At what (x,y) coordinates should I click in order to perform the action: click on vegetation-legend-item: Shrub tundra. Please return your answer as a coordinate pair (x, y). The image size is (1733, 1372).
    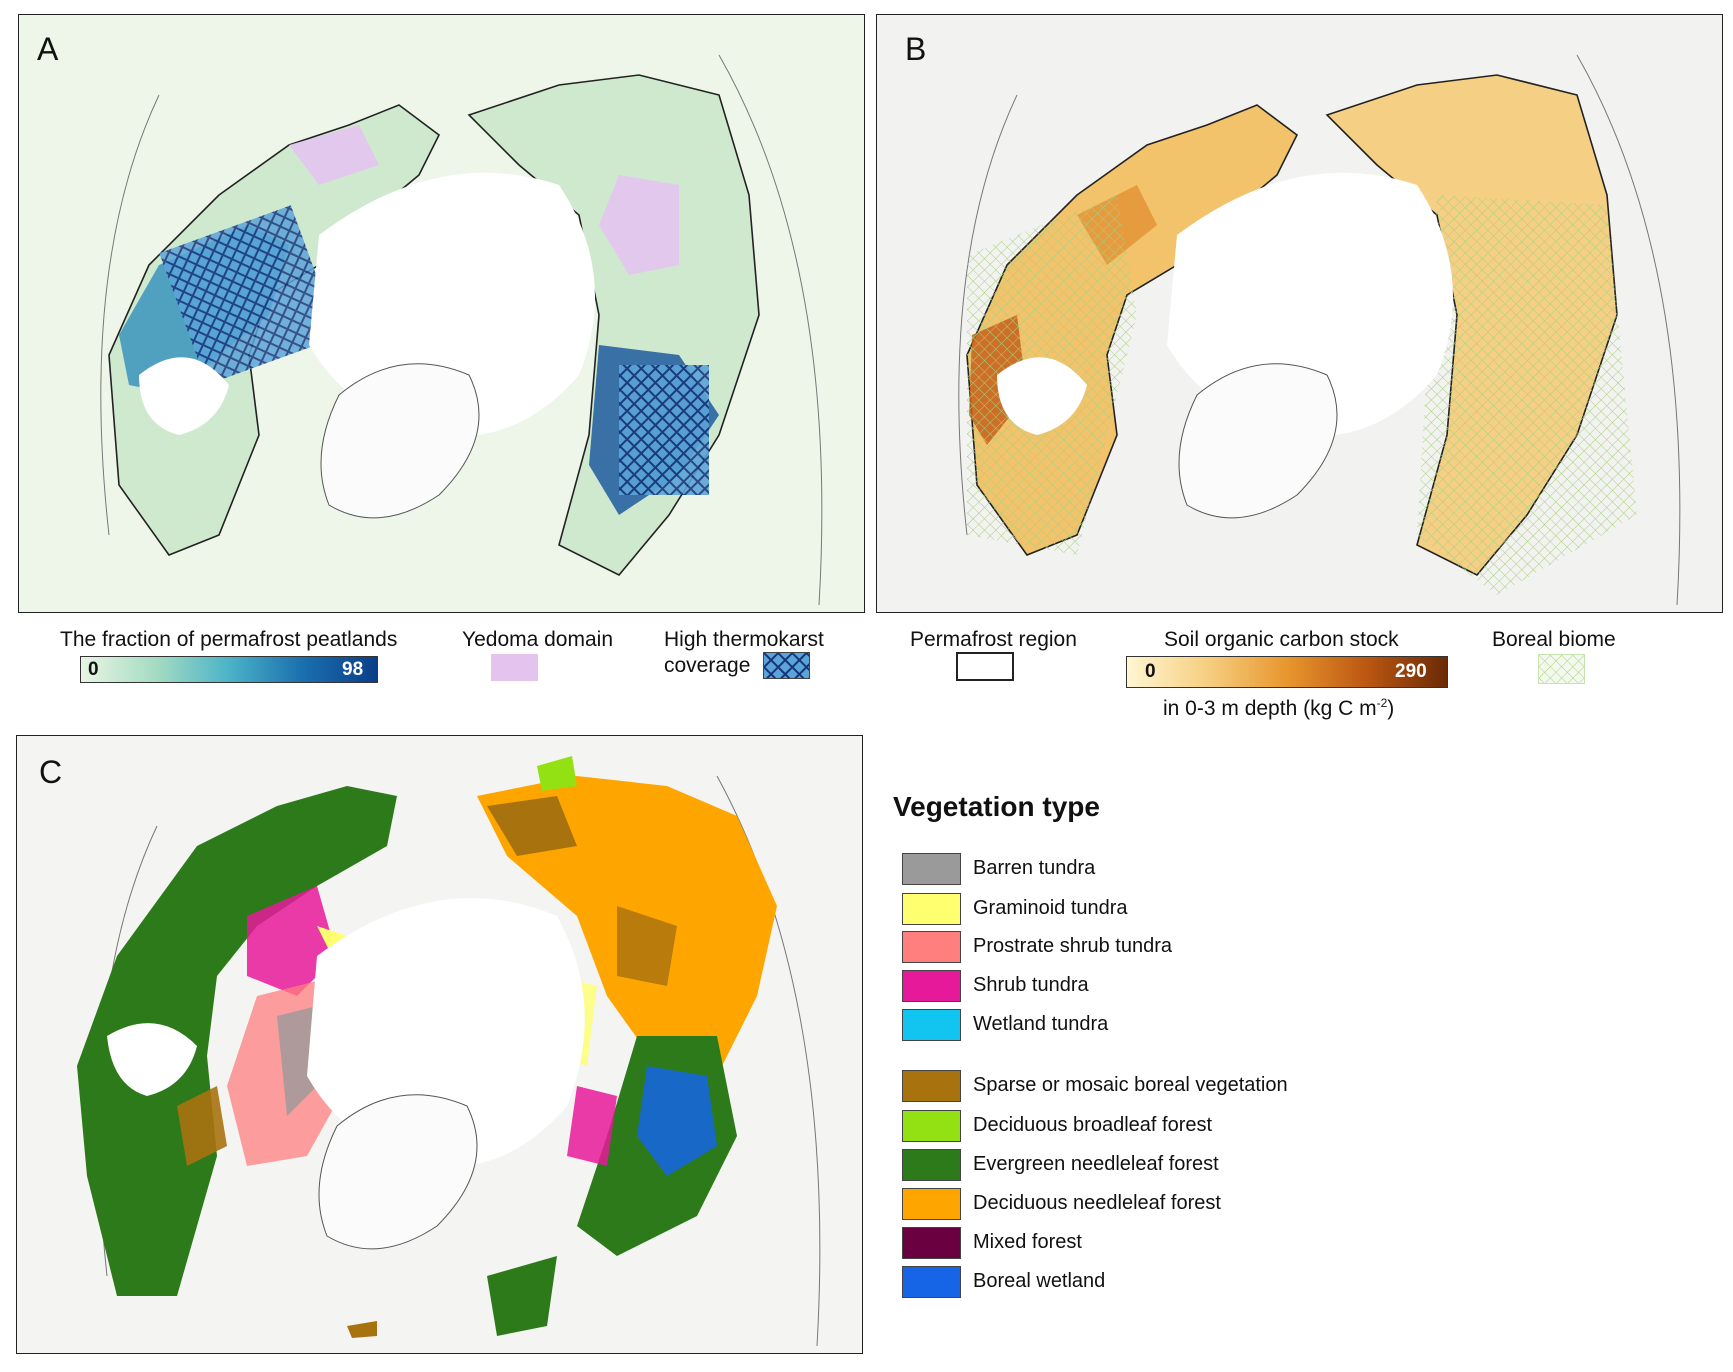
    Looking at the image, I should click on (1162, 986).